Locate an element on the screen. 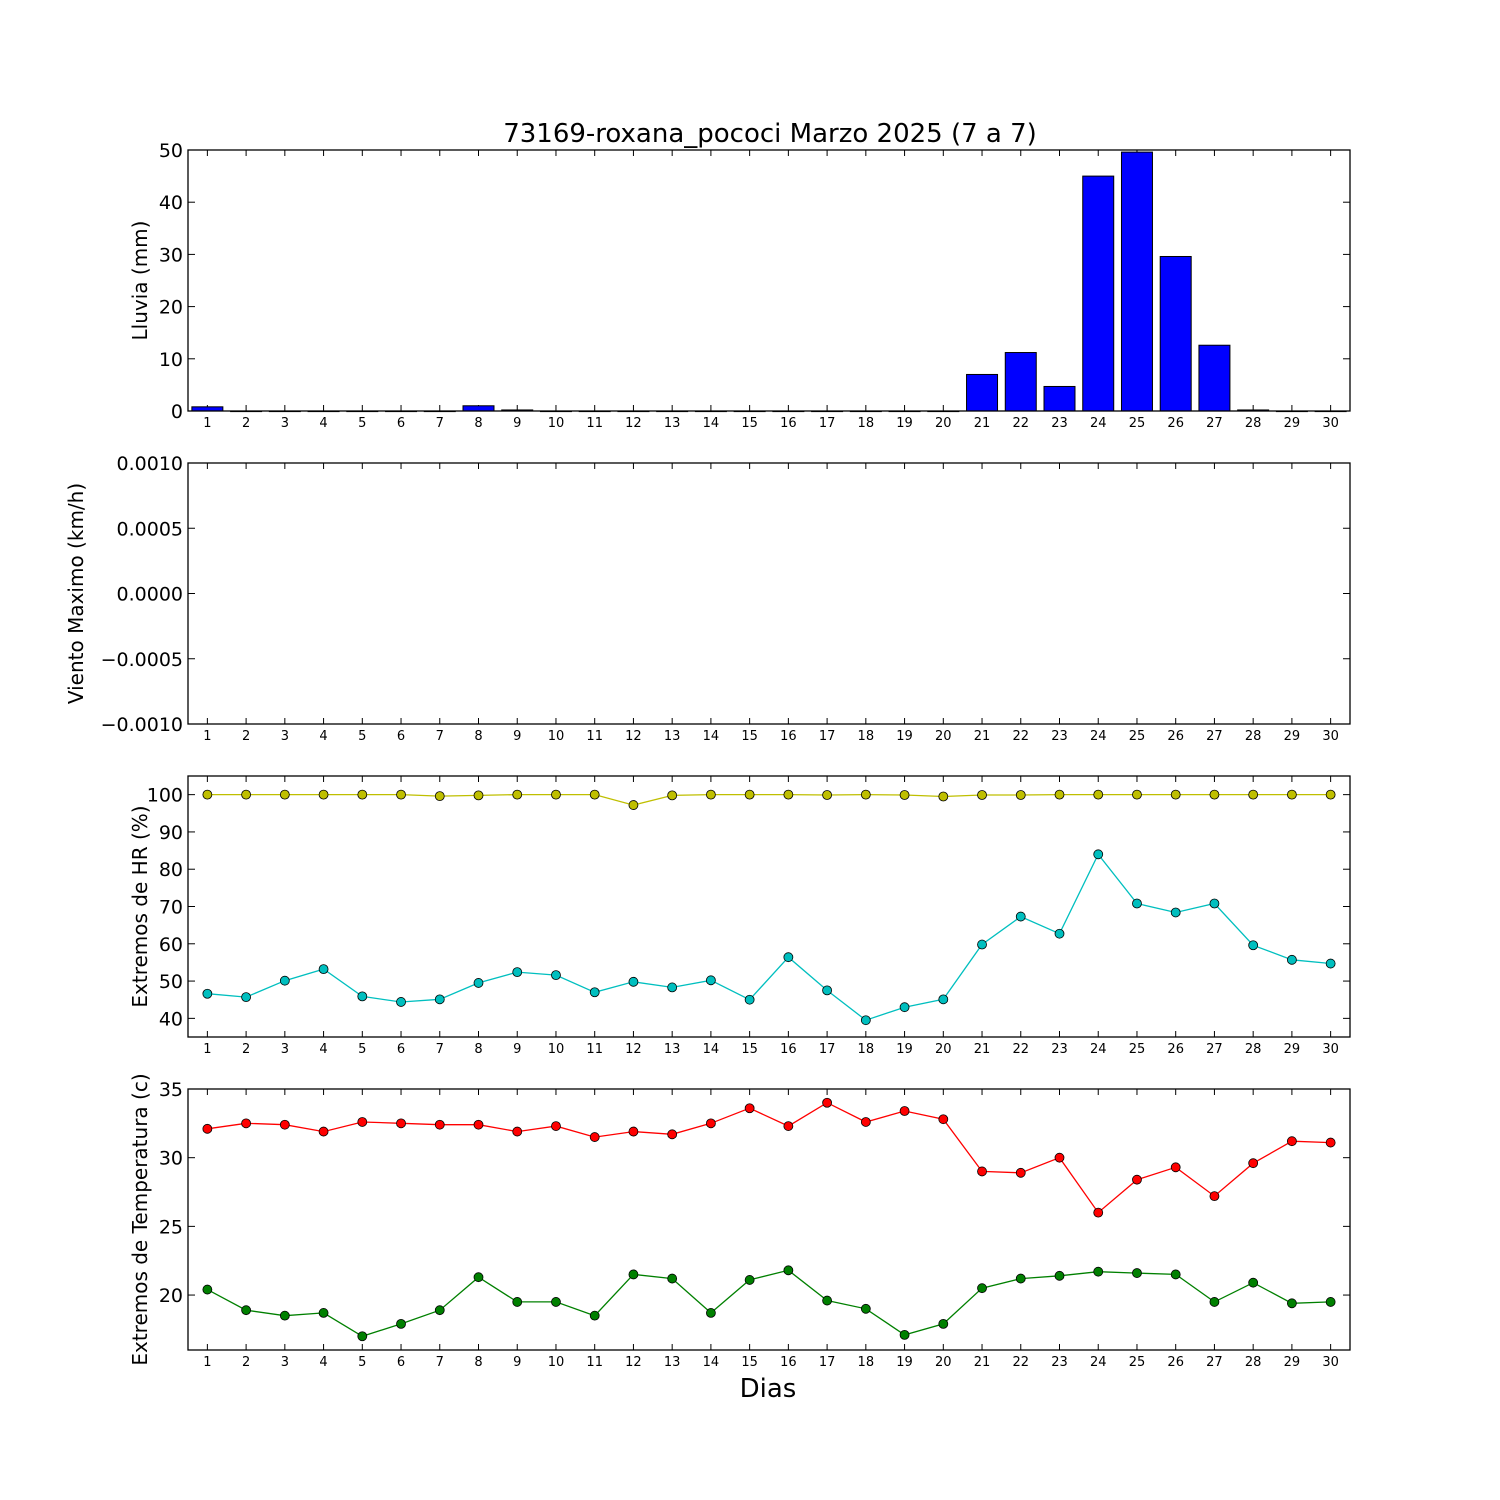 This screenshot has height=1500, width=1500. temperature-xtick-label: 28 is located at coordinates (1253, 1362).